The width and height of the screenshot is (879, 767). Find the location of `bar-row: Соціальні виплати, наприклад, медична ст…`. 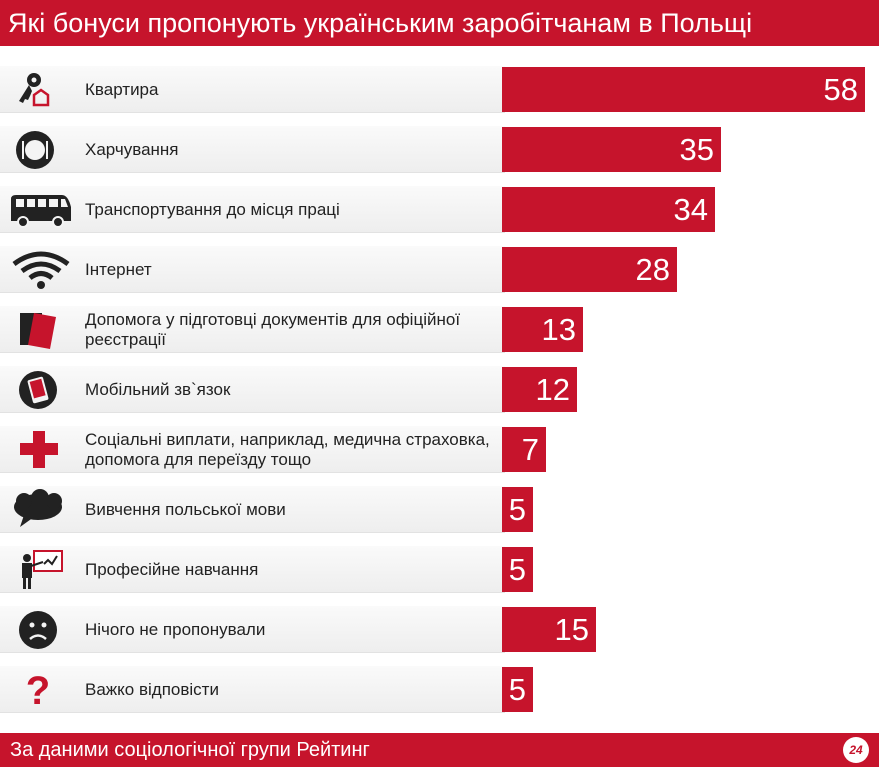

bar-row: Соціальні виплати, наприклад, медична ст… is located at coordinates (439, 449).